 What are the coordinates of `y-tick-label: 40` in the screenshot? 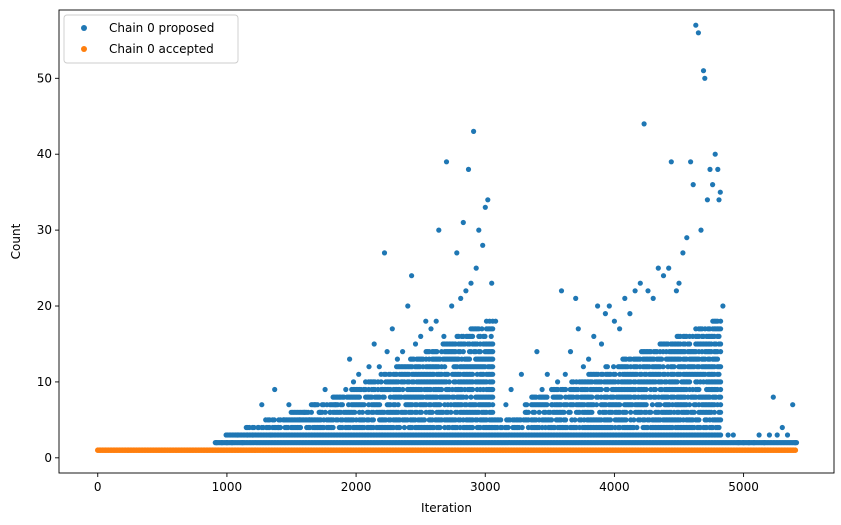 It's located at (44, 154).